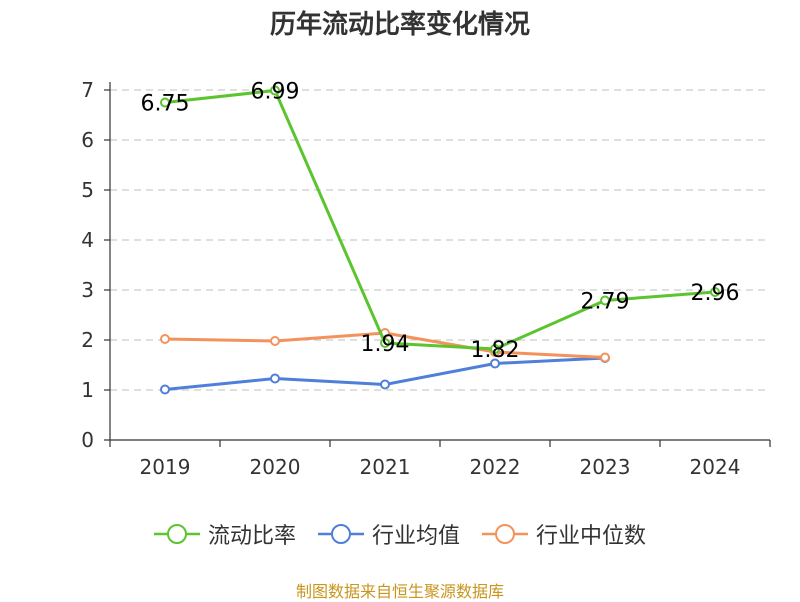 Image resolution: width=800 pixels, height=602 pixels. What do you see at coordinates (505, 534) in the screenshot?
I see `legend-swatch-industry-median` at bounding box center [505, 534].